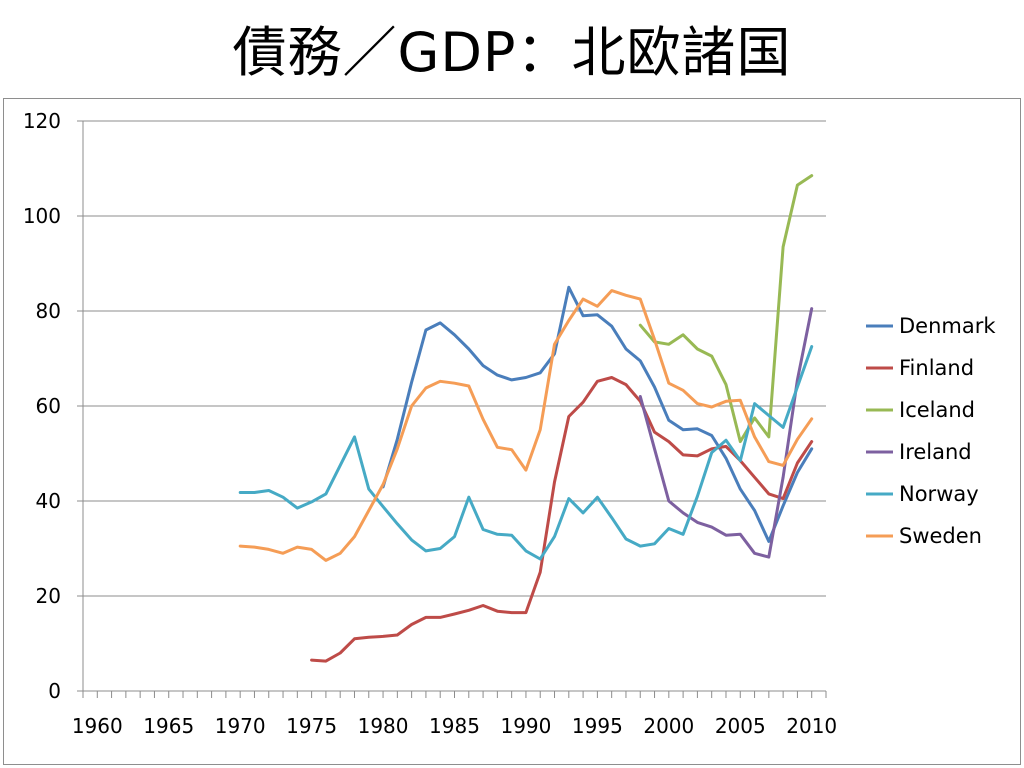 Image resolution: width=1024 pixels, height=768 pixels. Describe the element at coordinates (240, 726) in the screenshot. I see `x-tick-label: 1970` at that location.